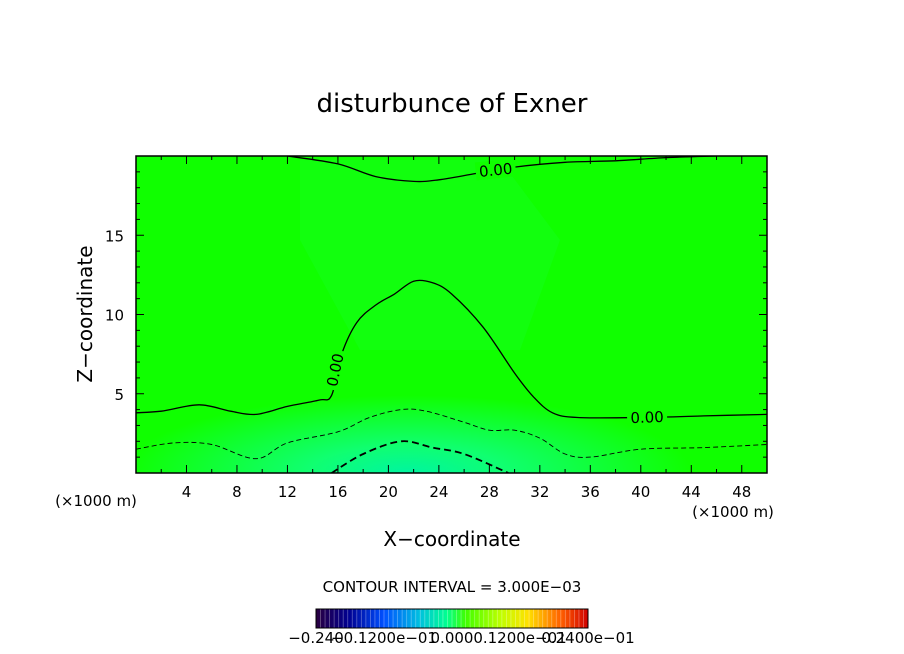 The width and height of the screenshot is (904, 654). What do you see at coordinates (733, 512) in the screenshot?
I see `x-unit-right: (×1000 m)` at bounding box center [733, 512].